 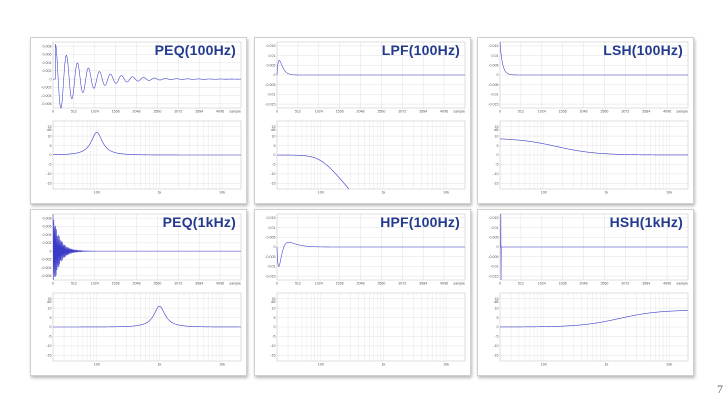 I want to click on y-tick-label: -0.006, so click(x=46, y=276).